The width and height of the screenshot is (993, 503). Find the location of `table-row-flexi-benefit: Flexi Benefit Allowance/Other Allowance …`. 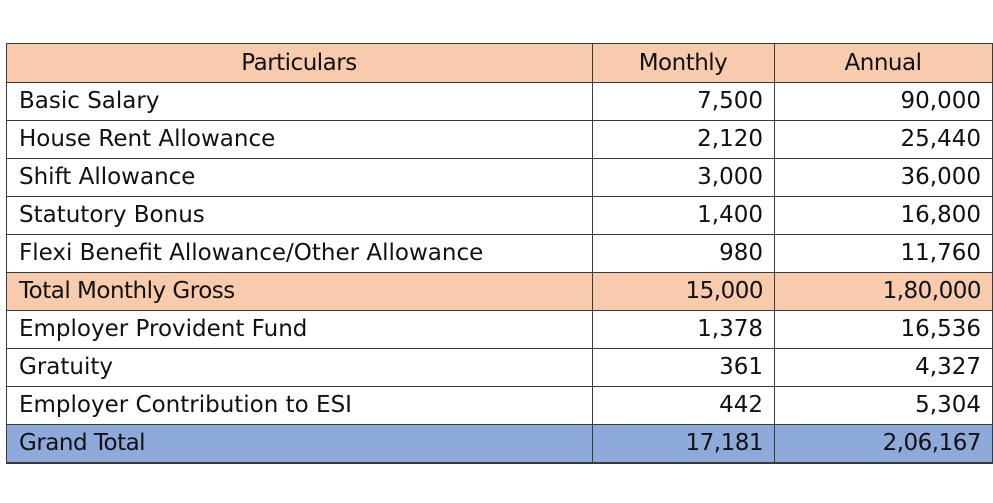

table-row-flexi-benefit: Flexi Benefit Allowance/Other Allowance … is located at coordinates (499, 253).